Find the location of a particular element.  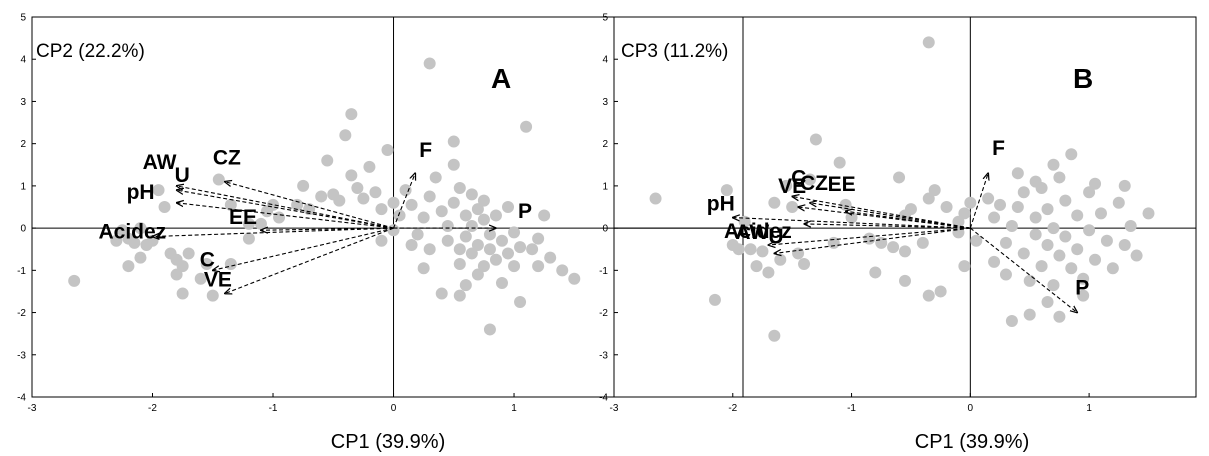

y-tick-label: 0 is located at coordinates (23, 229).